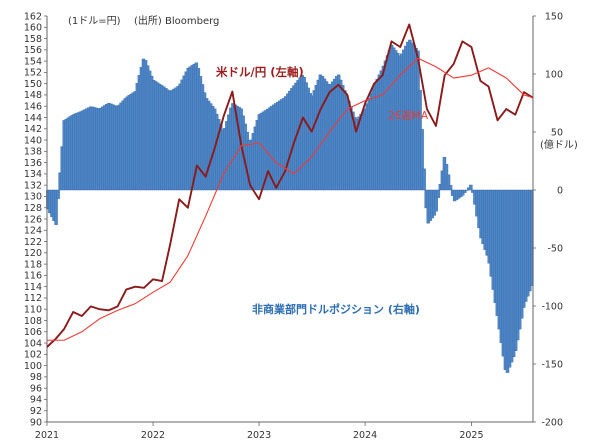  What do you see at coordinates (176, 20) in the screenshot?
I see `source-note: (出所) Bloomberg` at bounding box center [176, 20].